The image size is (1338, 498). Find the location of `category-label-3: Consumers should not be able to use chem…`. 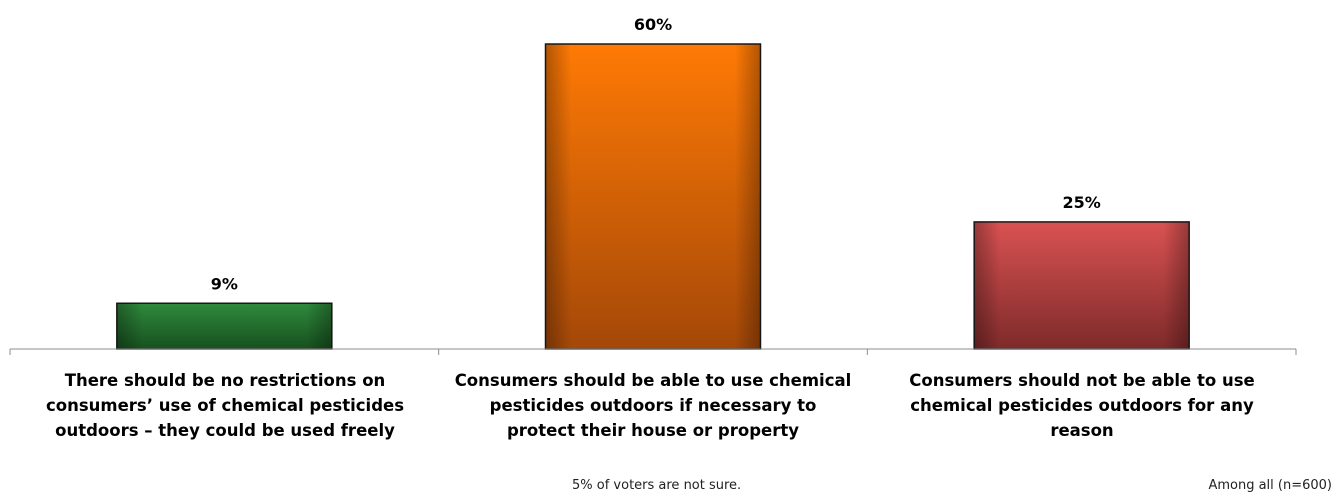

category-label-3: Consumers should not be able to use chem… is located at coordinates (1082, 405).